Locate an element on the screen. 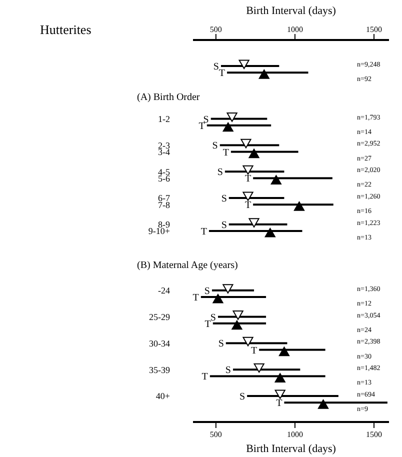 The image size is (402, 457). y-tick-label: 35-39 is located at coordinates (159, 369).